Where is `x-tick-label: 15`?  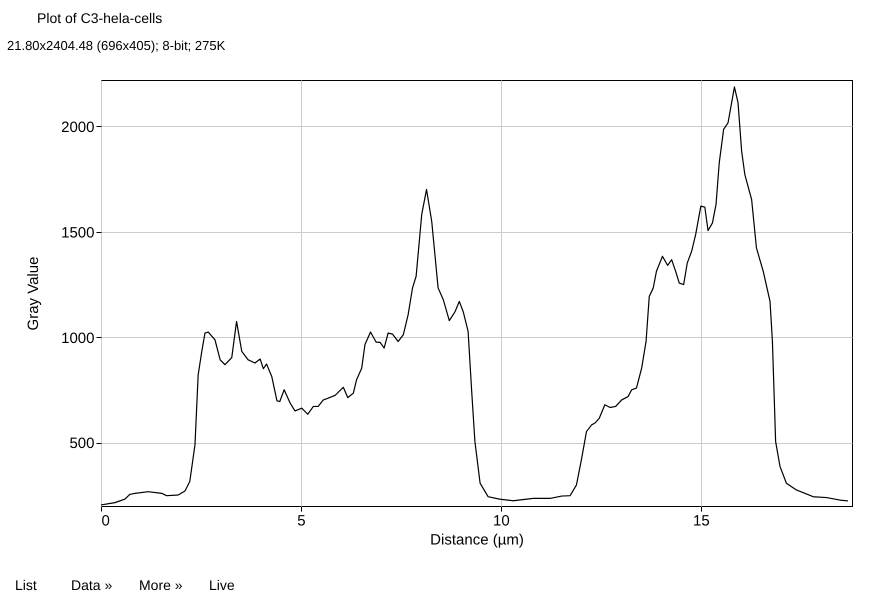 x-tick-label: 15 is located at coordinates (701, 521).